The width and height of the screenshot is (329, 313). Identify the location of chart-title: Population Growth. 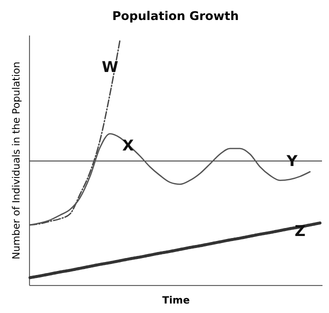
(175, 16).